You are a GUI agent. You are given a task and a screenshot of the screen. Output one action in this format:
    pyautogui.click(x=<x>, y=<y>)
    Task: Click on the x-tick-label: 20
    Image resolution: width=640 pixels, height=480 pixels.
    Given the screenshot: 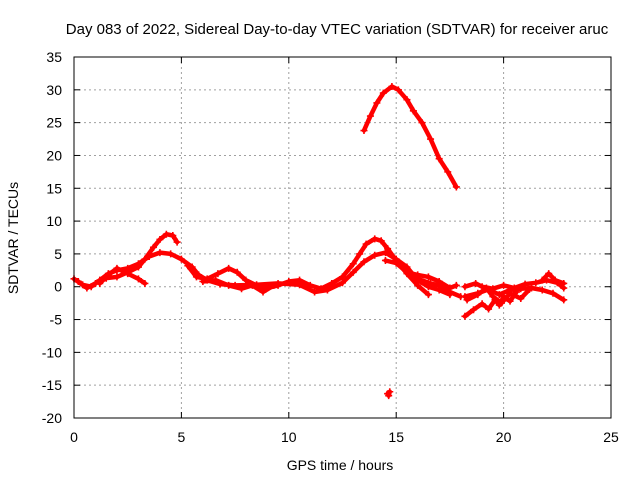 What is the action you would take?
    pyautogui.click(x=504, y=437)
    